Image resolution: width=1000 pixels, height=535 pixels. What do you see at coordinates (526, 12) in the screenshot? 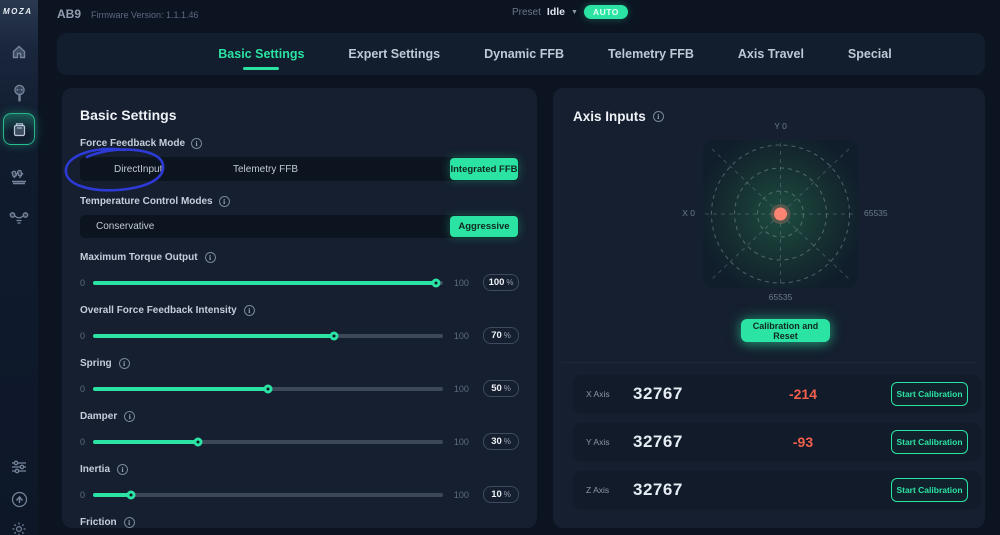
I see `preset-label: Preset` at bounding box center [526, 12].